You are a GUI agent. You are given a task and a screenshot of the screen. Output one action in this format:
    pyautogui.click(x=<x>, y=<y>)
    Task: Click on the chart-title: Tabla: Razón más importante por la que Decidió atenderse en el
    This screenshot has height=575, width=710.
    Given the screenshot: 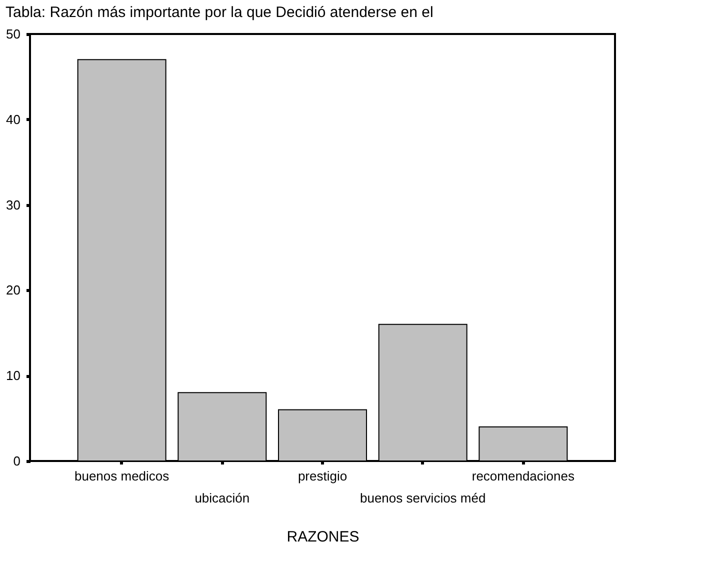 What is the action you would take?
    pyautogui.click(x=220, y=12)
    